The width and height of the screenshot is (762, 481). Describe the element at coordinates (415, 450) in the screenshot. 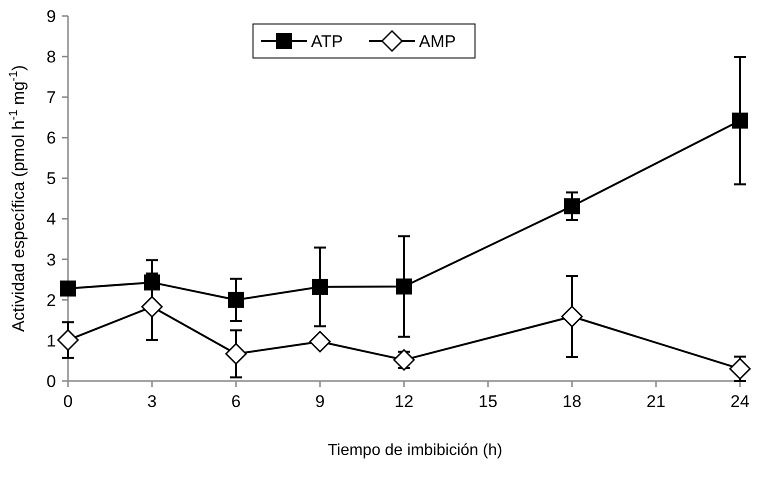

I see `x-axis-title: Tiempo de imbibición (h)` at that location.